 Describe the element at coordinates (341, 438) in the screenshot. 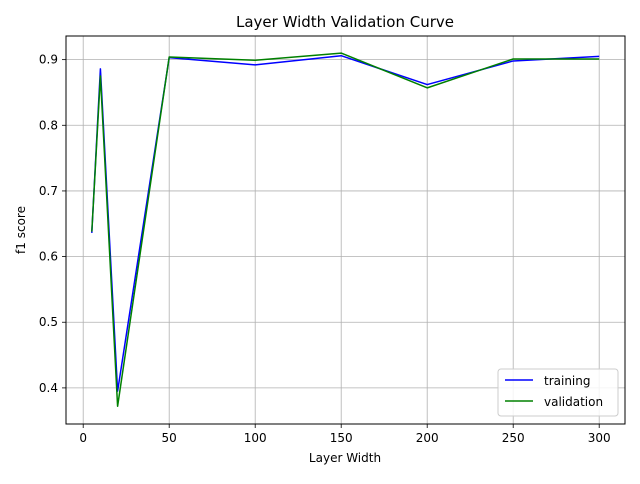

I see `x-tick-label: 150` at that location.